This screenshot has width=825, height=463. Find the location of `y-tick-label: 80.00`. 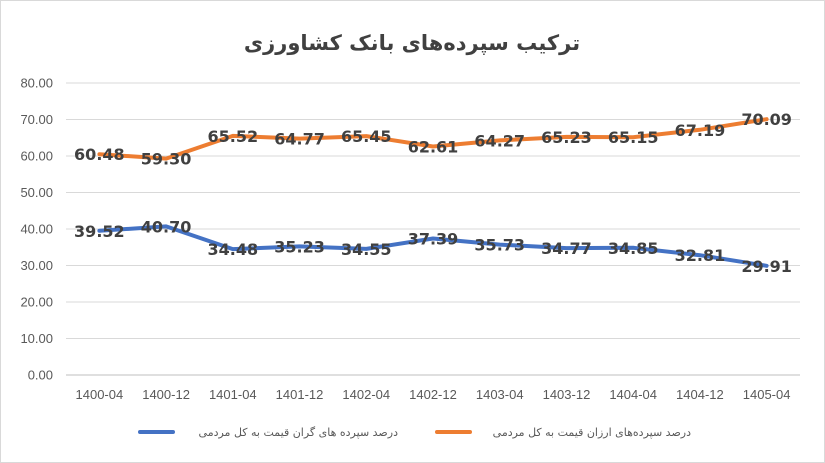

y-tick-label: 80.00 is located at coordinates (36, 83).